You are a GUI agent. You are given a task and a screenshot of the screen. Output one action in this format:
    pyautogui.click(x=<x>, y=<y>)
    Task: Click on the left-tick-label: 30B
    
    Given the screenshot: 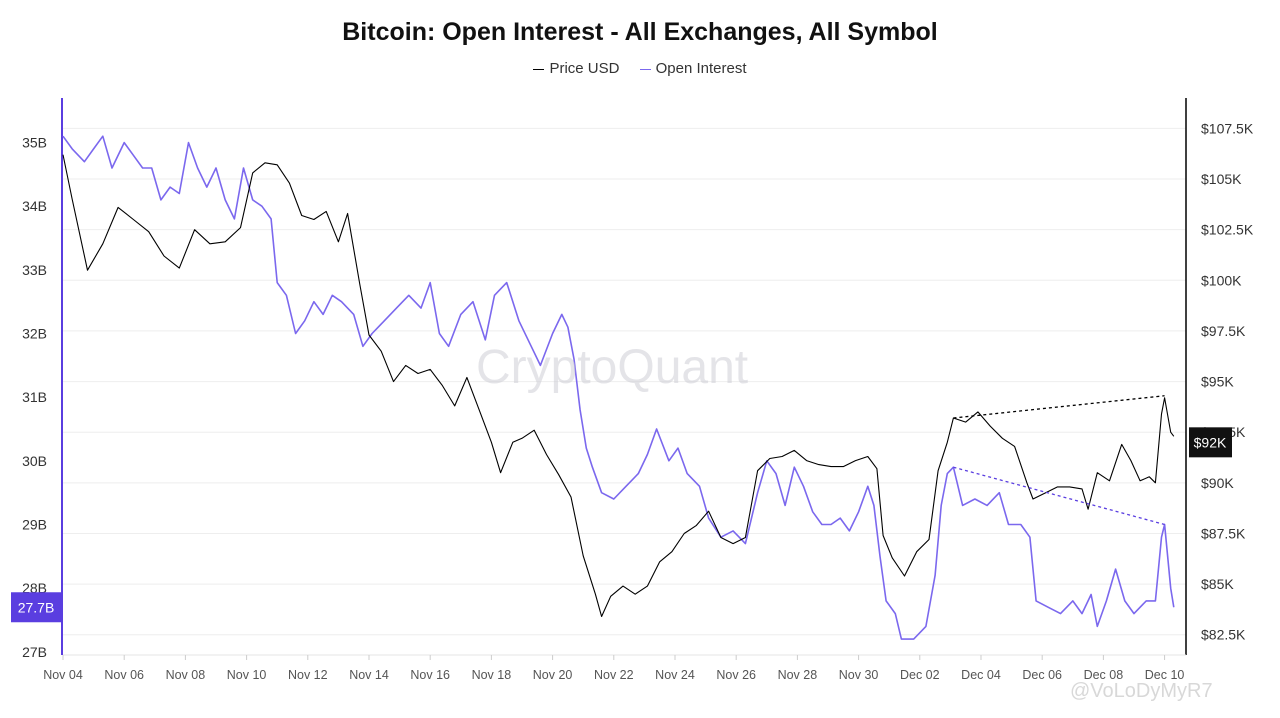 What is the action you would take?
    pyautogui.click(x=34, y=461)
    